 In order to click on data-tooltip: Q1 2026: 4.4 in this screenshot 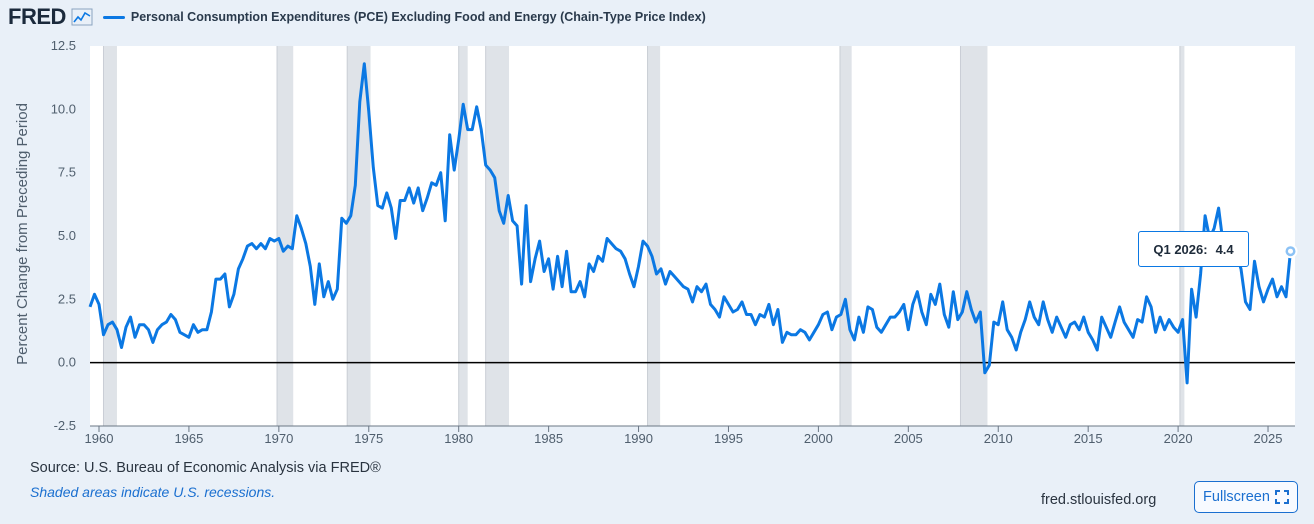, I will do `click(1193, 249)`.